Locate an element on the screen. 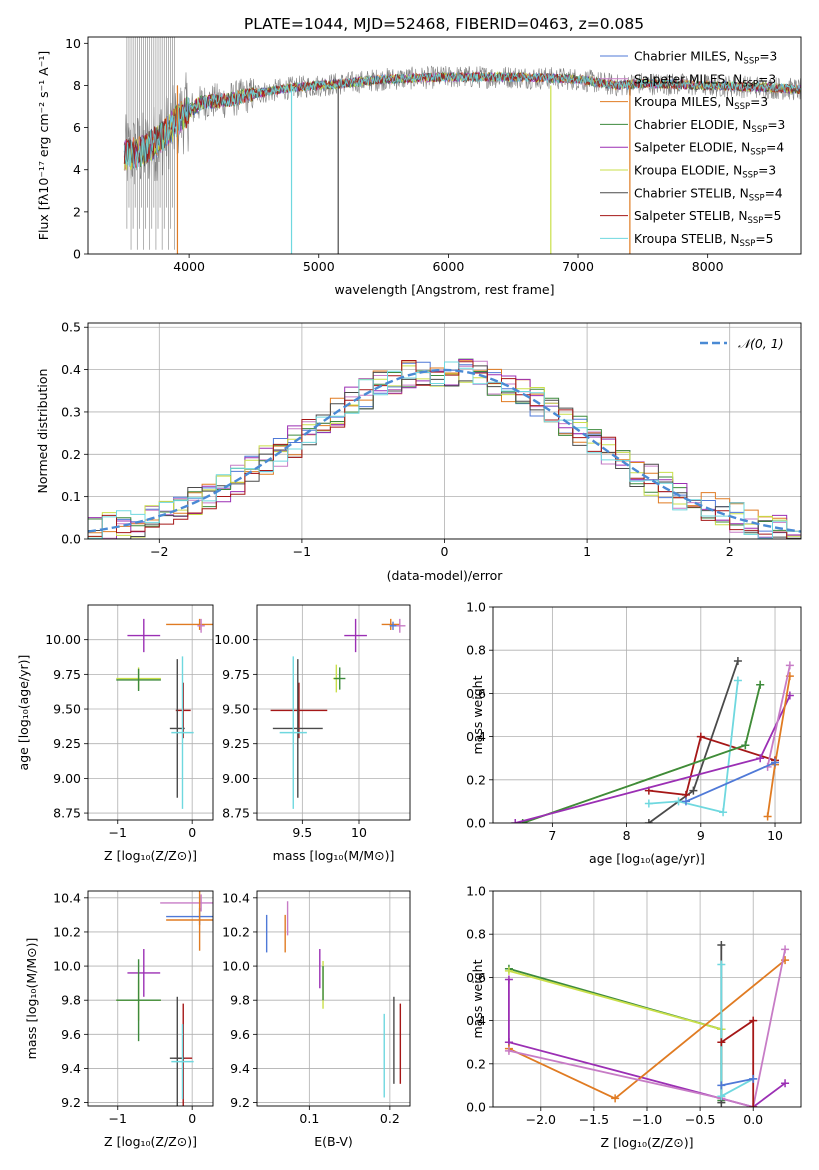  x-axis-label: age [log₁₀(age/yr)] is located at coordinates (647, 858).